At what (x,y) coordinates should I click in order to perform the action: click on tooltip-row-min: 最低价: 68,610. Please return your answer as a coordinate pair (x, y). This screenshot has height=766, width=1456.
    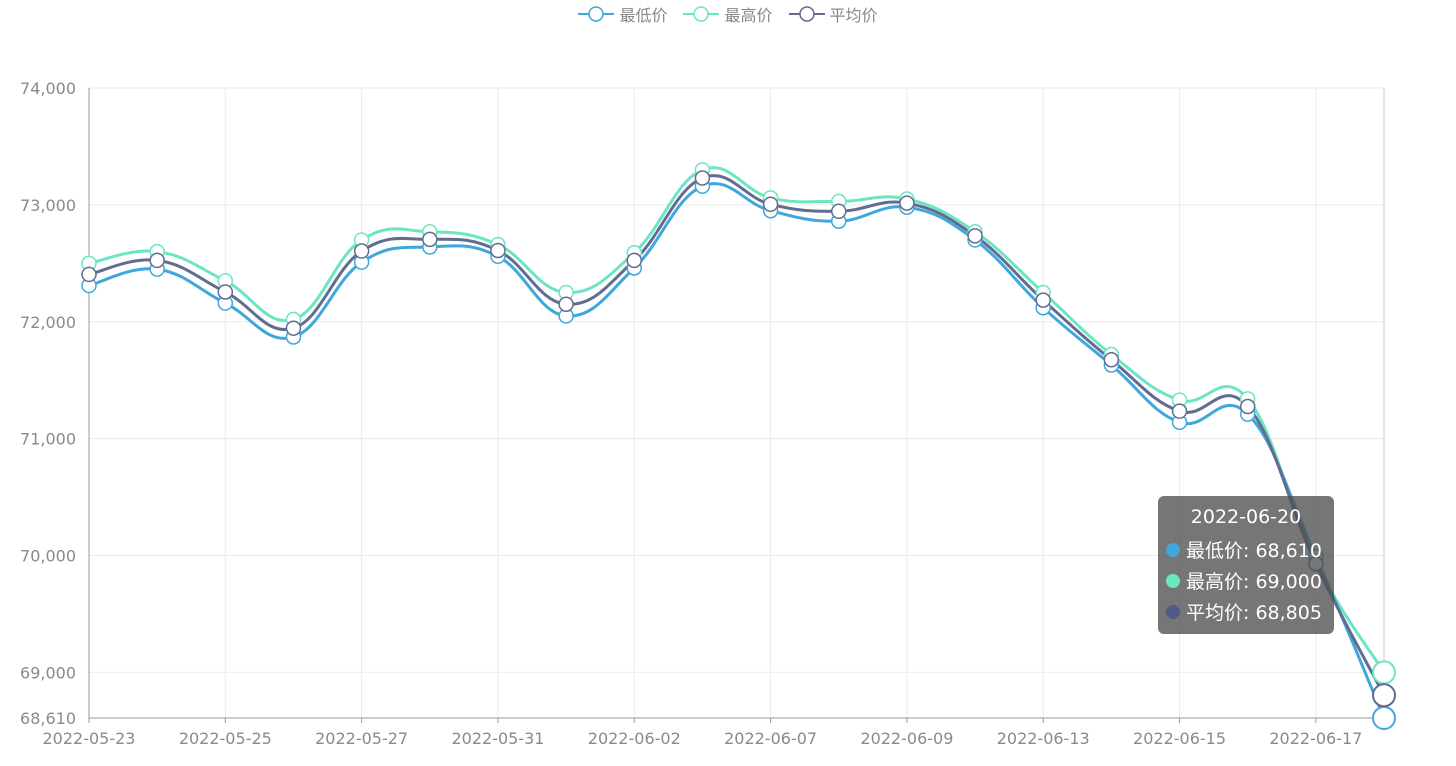
    Looking at the image, I should click on (1246, 549).